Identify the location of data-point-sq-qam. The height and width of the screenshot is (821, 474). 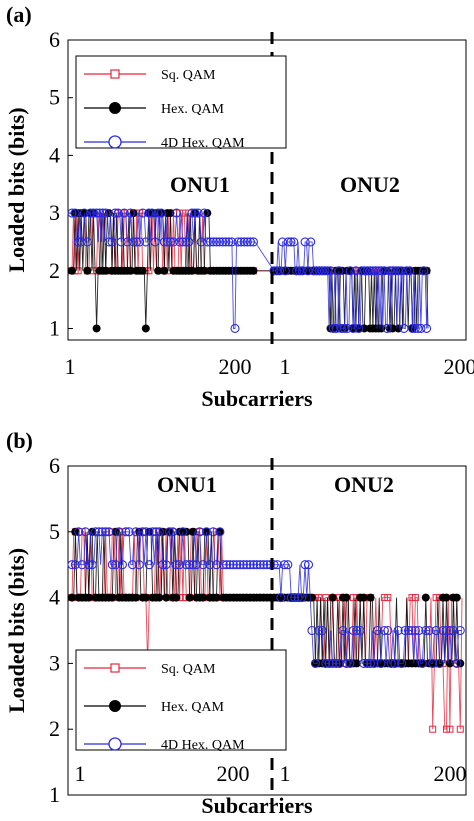
(433, 729).